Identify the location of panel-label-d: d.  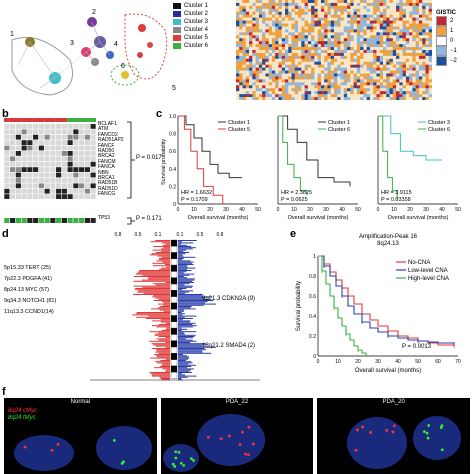
(5, 234).